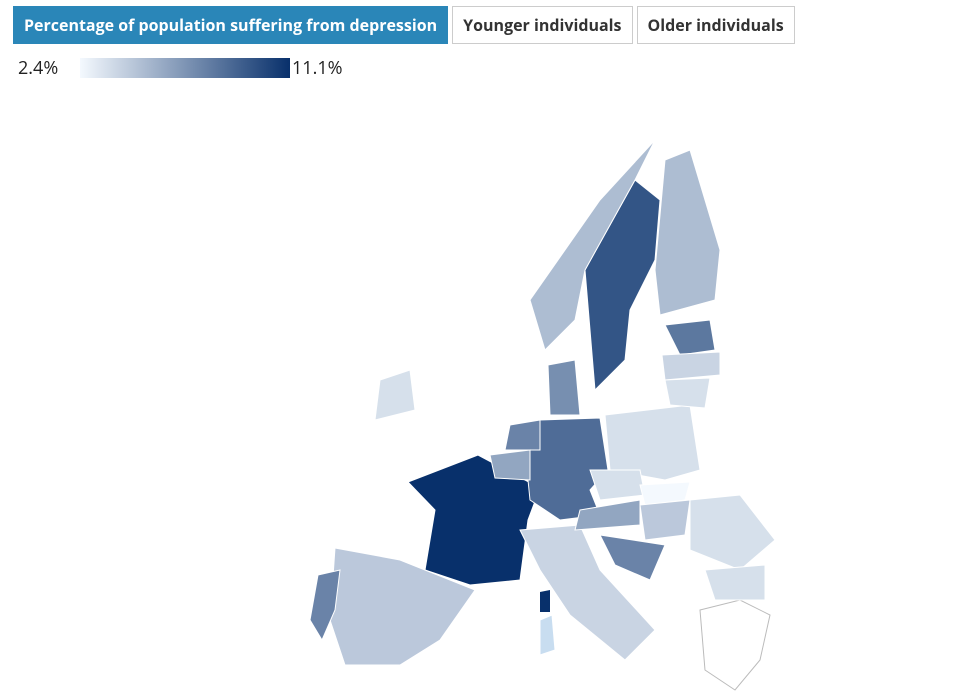 This screenshot has width=974, height=700. What do you see at coordinates (735, 645) in the screenshot?
I see `greece-outline` at bounding box center [735, 645].